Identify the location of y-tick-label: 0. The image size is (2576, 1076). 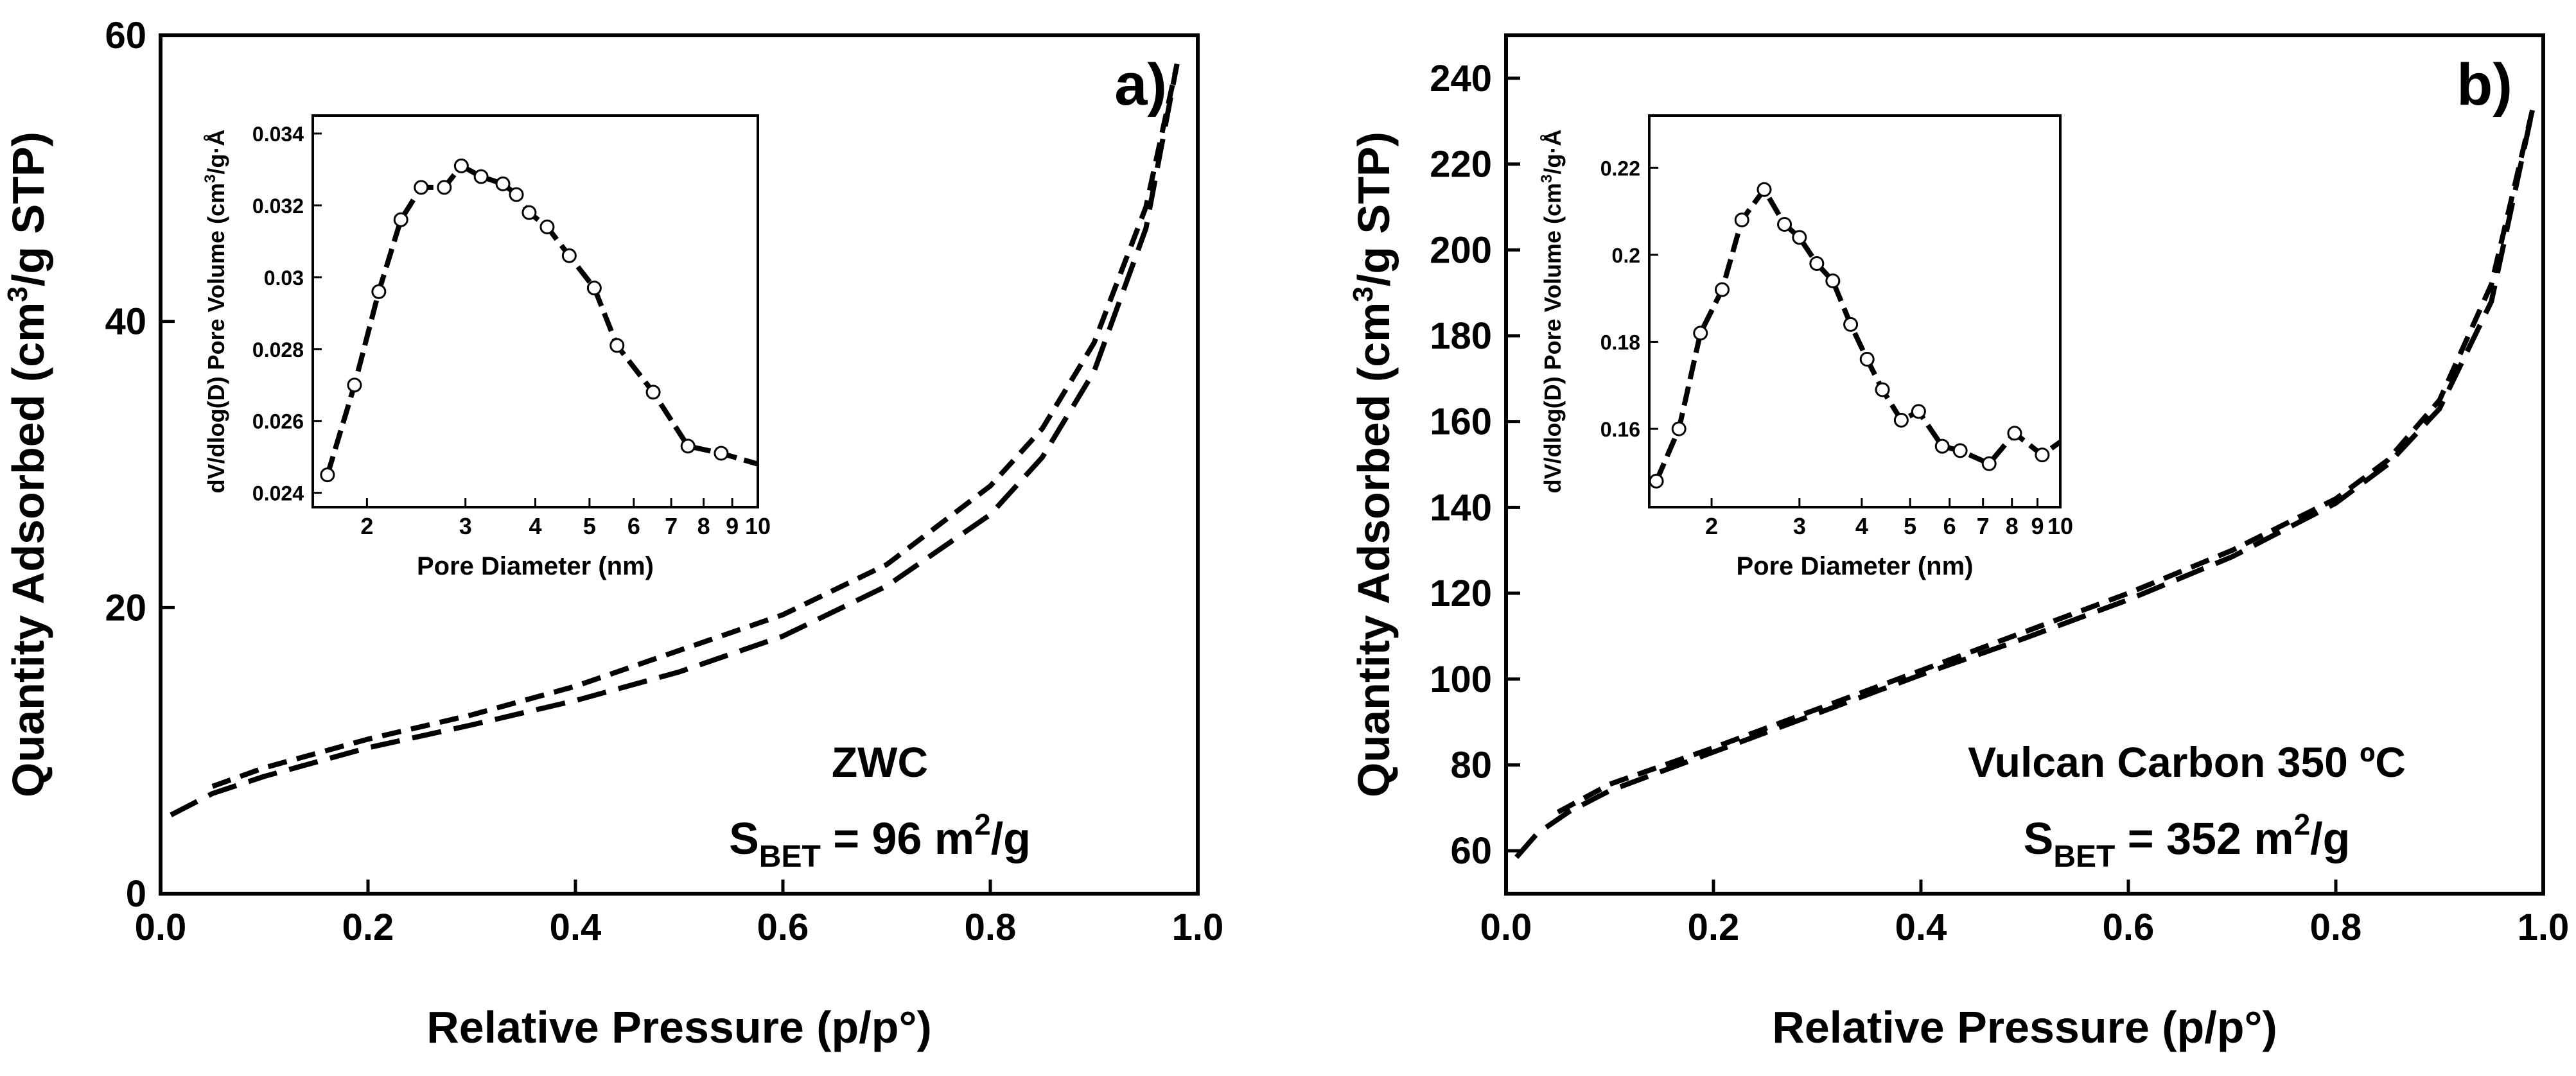
(136, 894).